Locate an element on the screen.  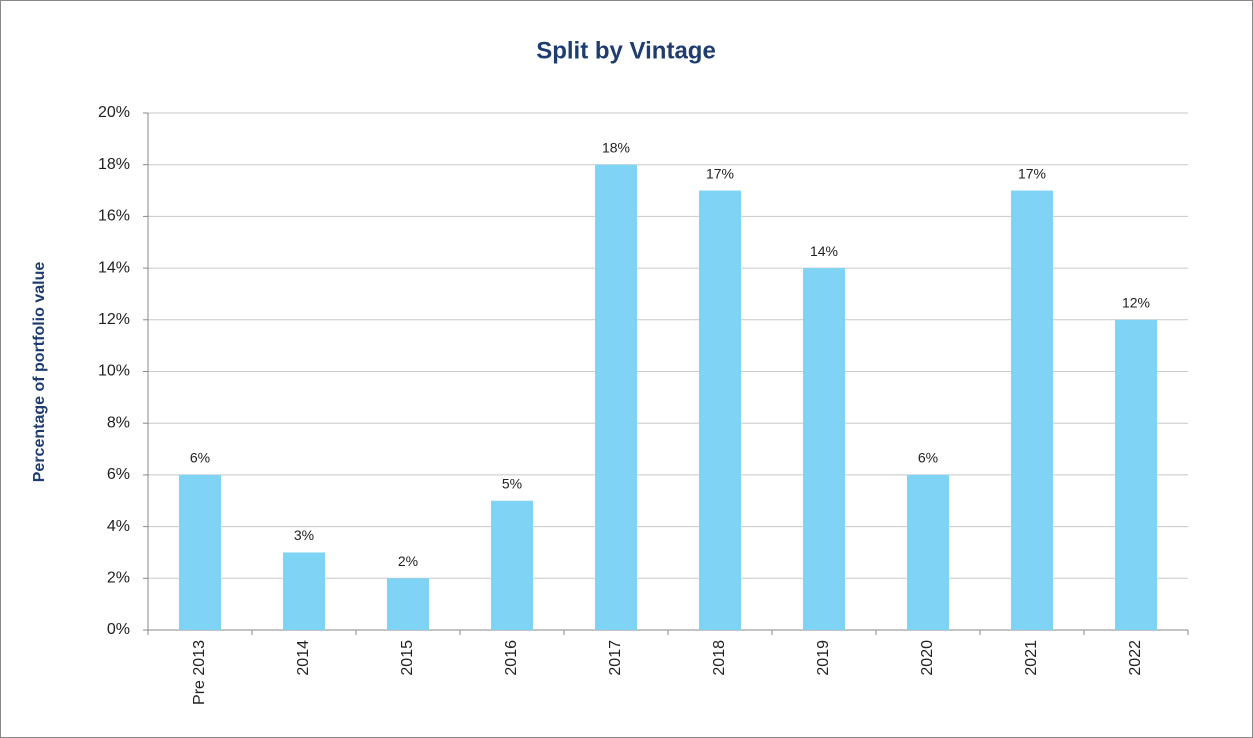
x-tick-label: 2022 is located at coordinates (1135, 658).